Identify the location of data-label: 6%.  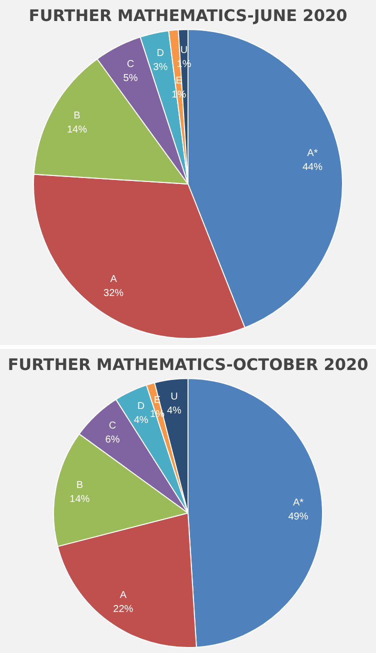
(112, 440).